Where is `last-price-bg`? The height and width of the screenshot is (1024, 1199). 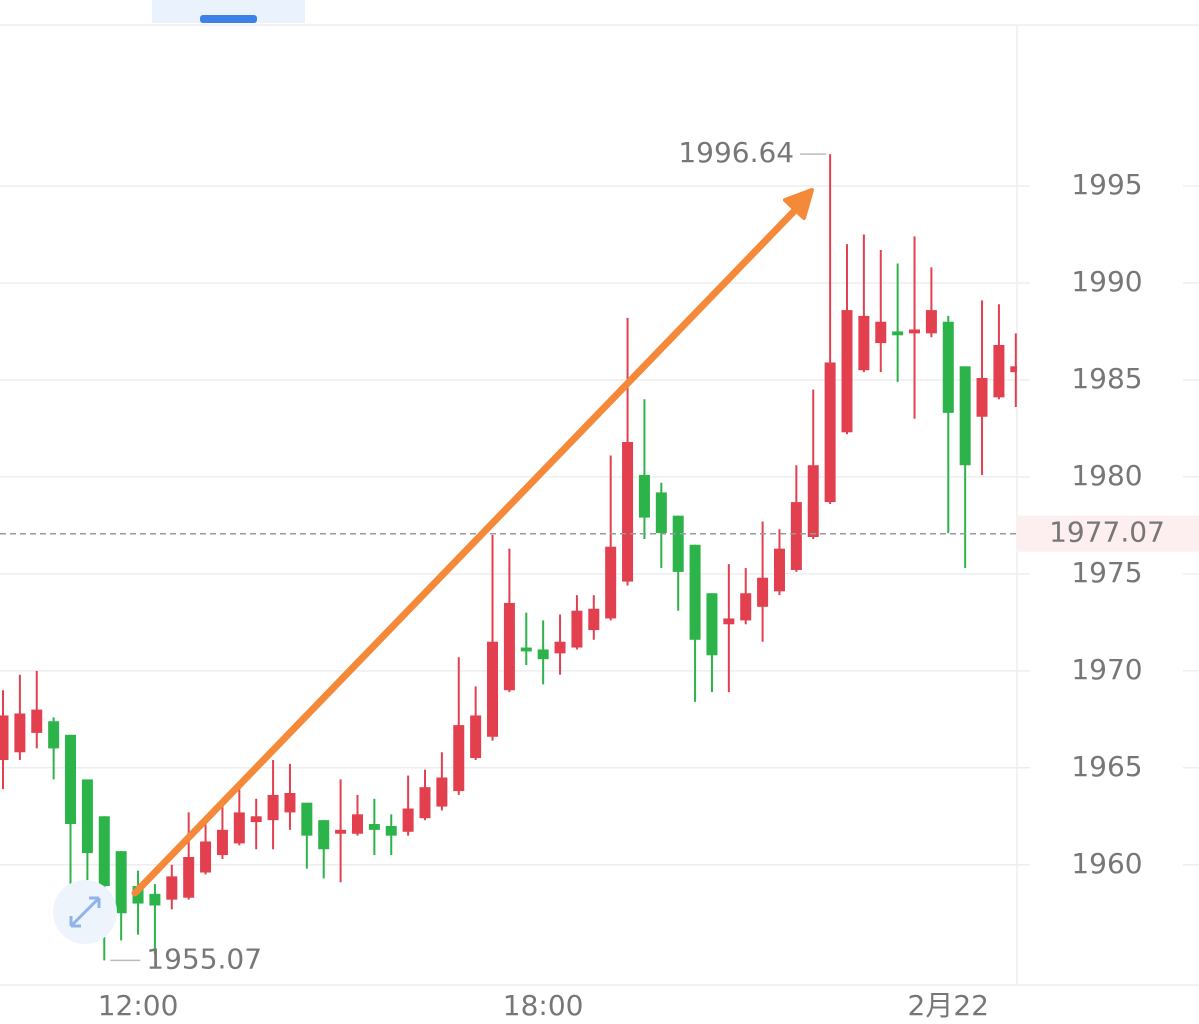 last-price-bg is located at coordinates (1108, 533).